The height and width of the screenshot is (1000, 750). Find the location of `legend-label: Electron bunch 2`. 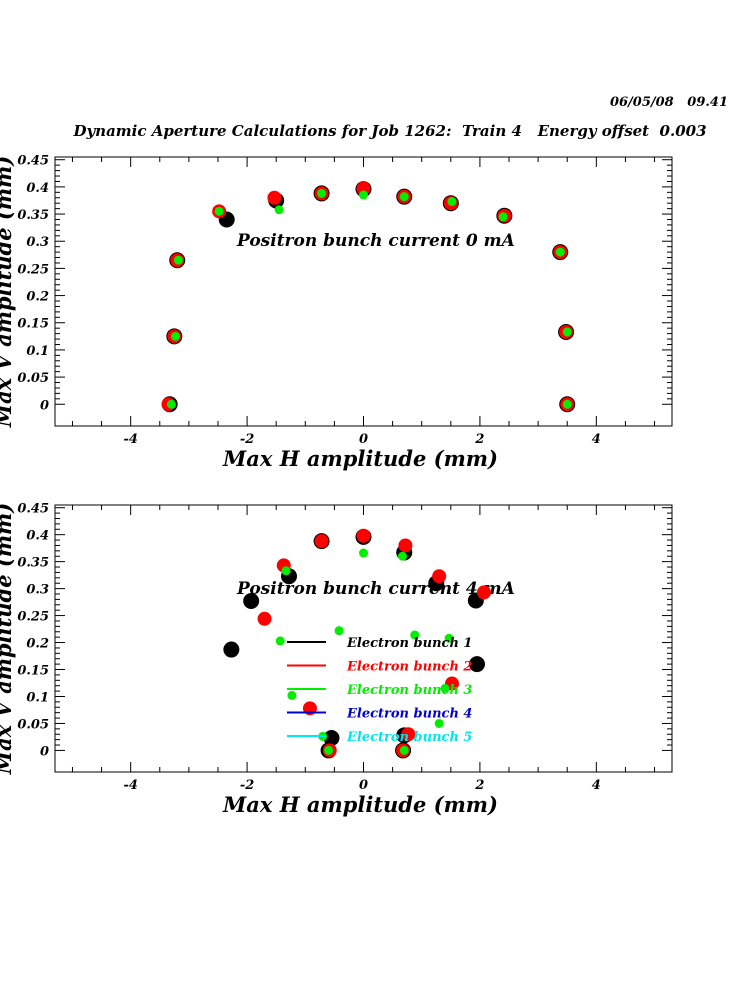

legend-label: Electron bunch 2 is located at coordinates (409, 667).